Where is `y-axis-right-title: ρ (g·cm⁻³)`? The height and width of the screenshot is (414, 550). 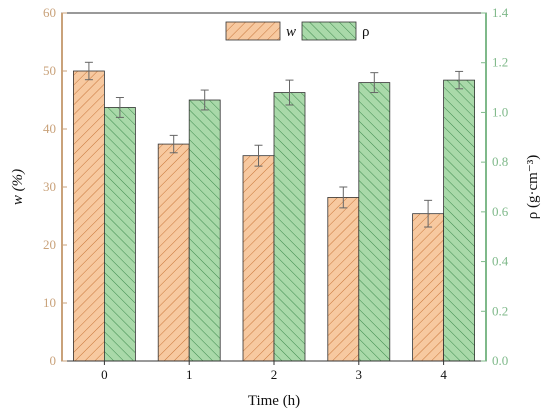 y-axis-right-title: ρ (g·cm⁻³) is located at coordinates (533, 187).